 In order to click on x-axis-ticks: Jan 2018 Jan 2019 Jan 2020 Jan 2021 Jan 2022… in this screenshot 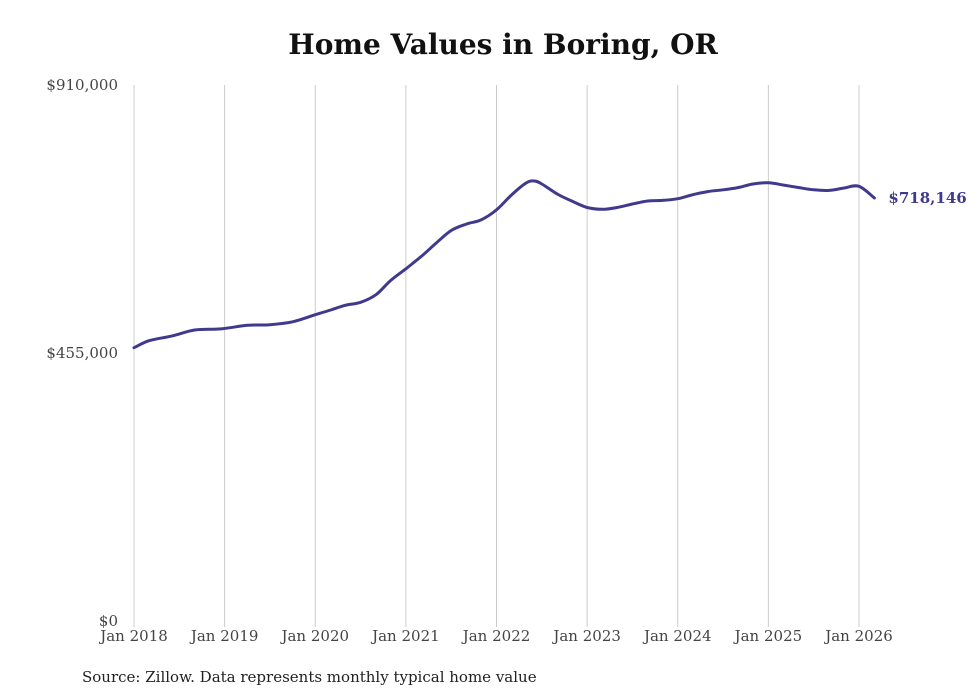, I will do `click(495, 636)`.